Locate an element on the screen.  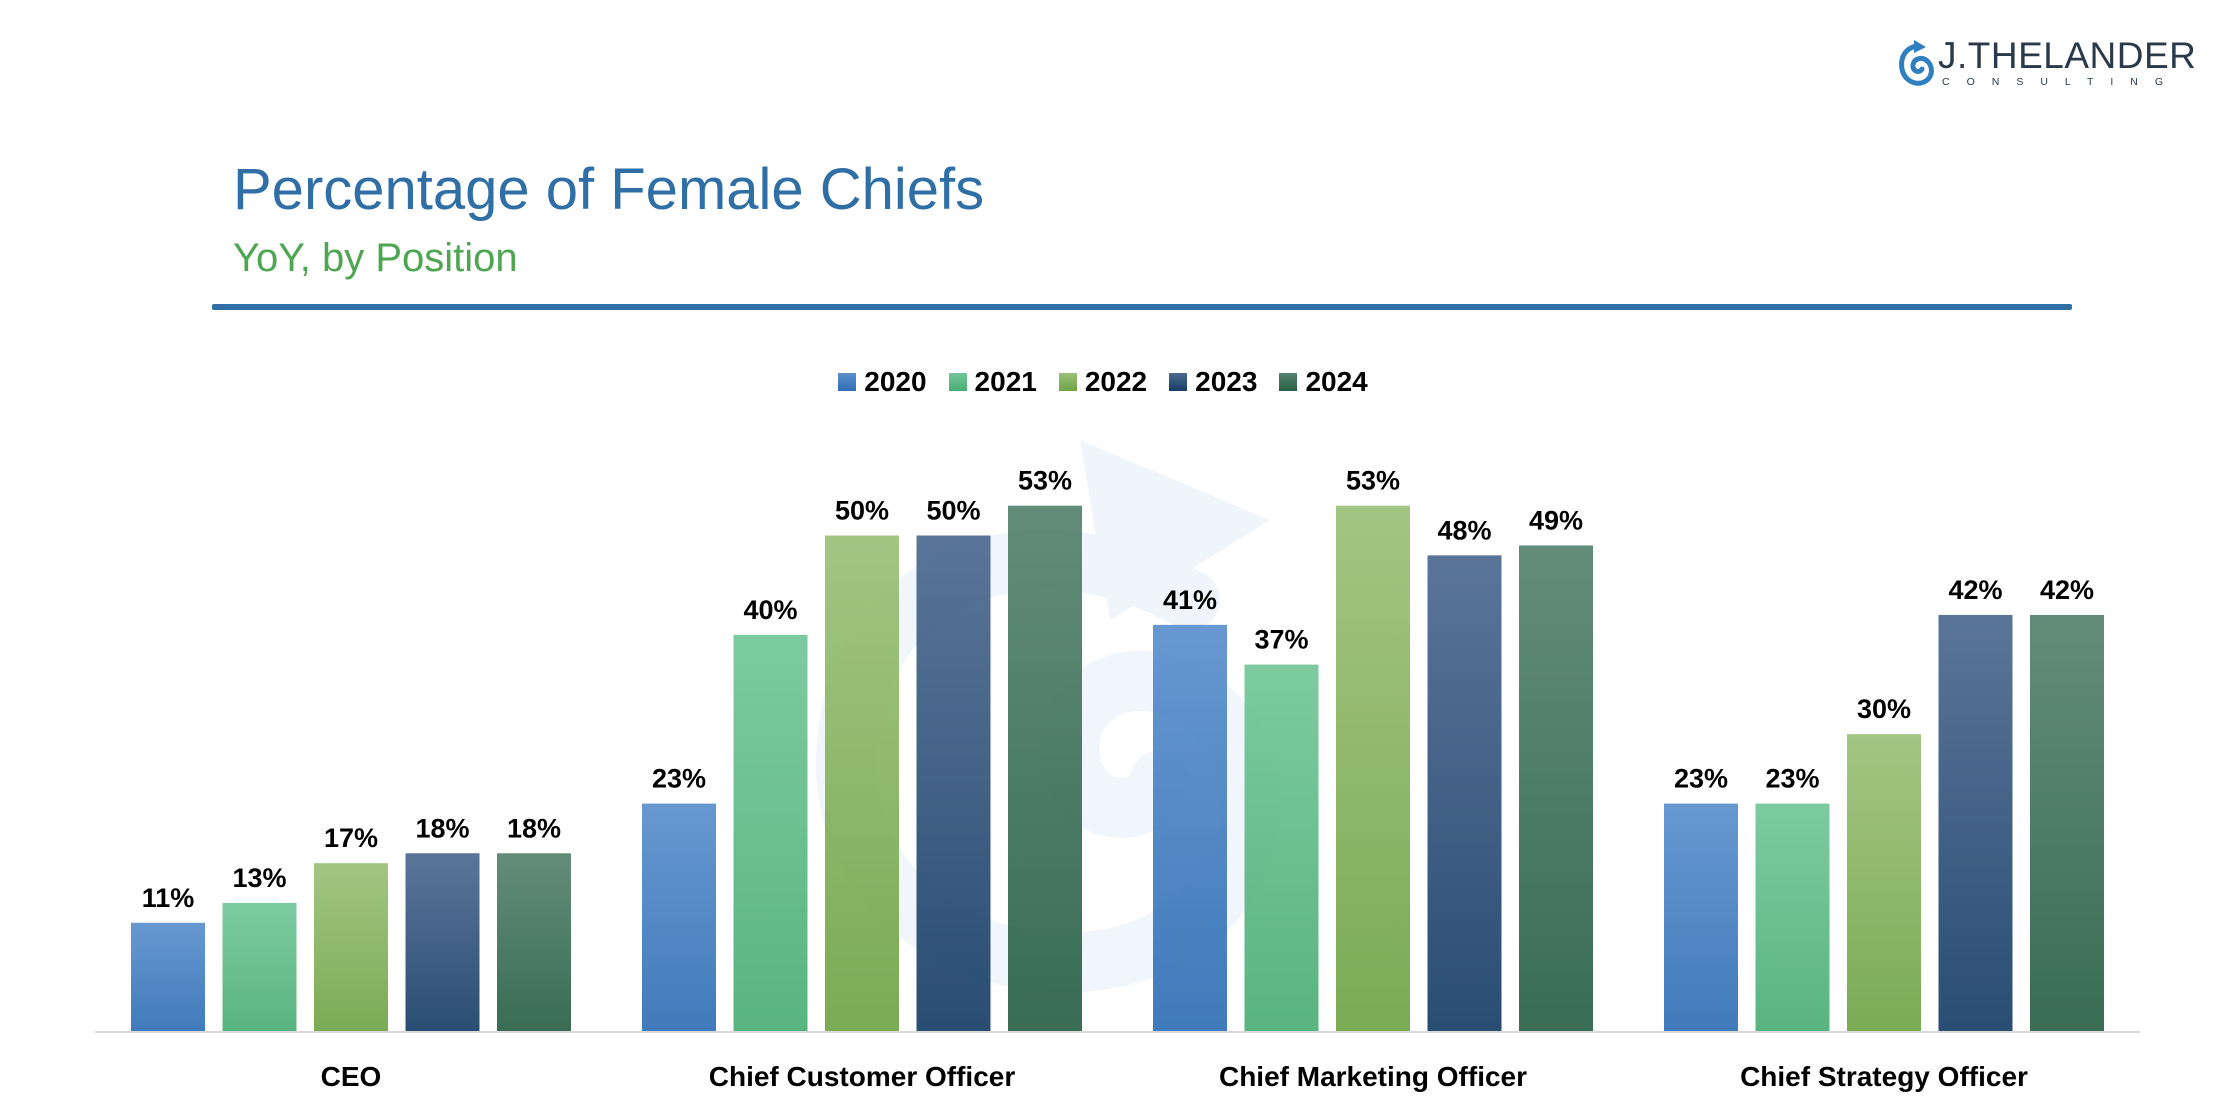
legend-item-2023: 2023 is located at coordinates (1213, 382).